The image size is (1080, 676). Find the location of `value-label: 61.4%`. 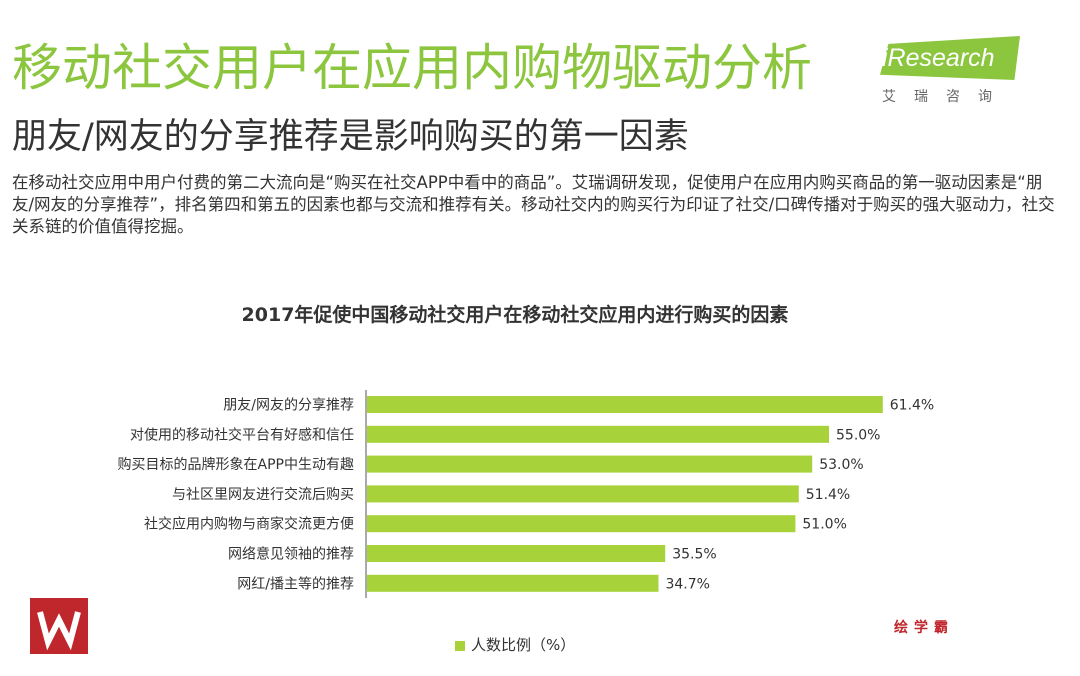

value-label: 61.4% is located at coordinates (912, 406).